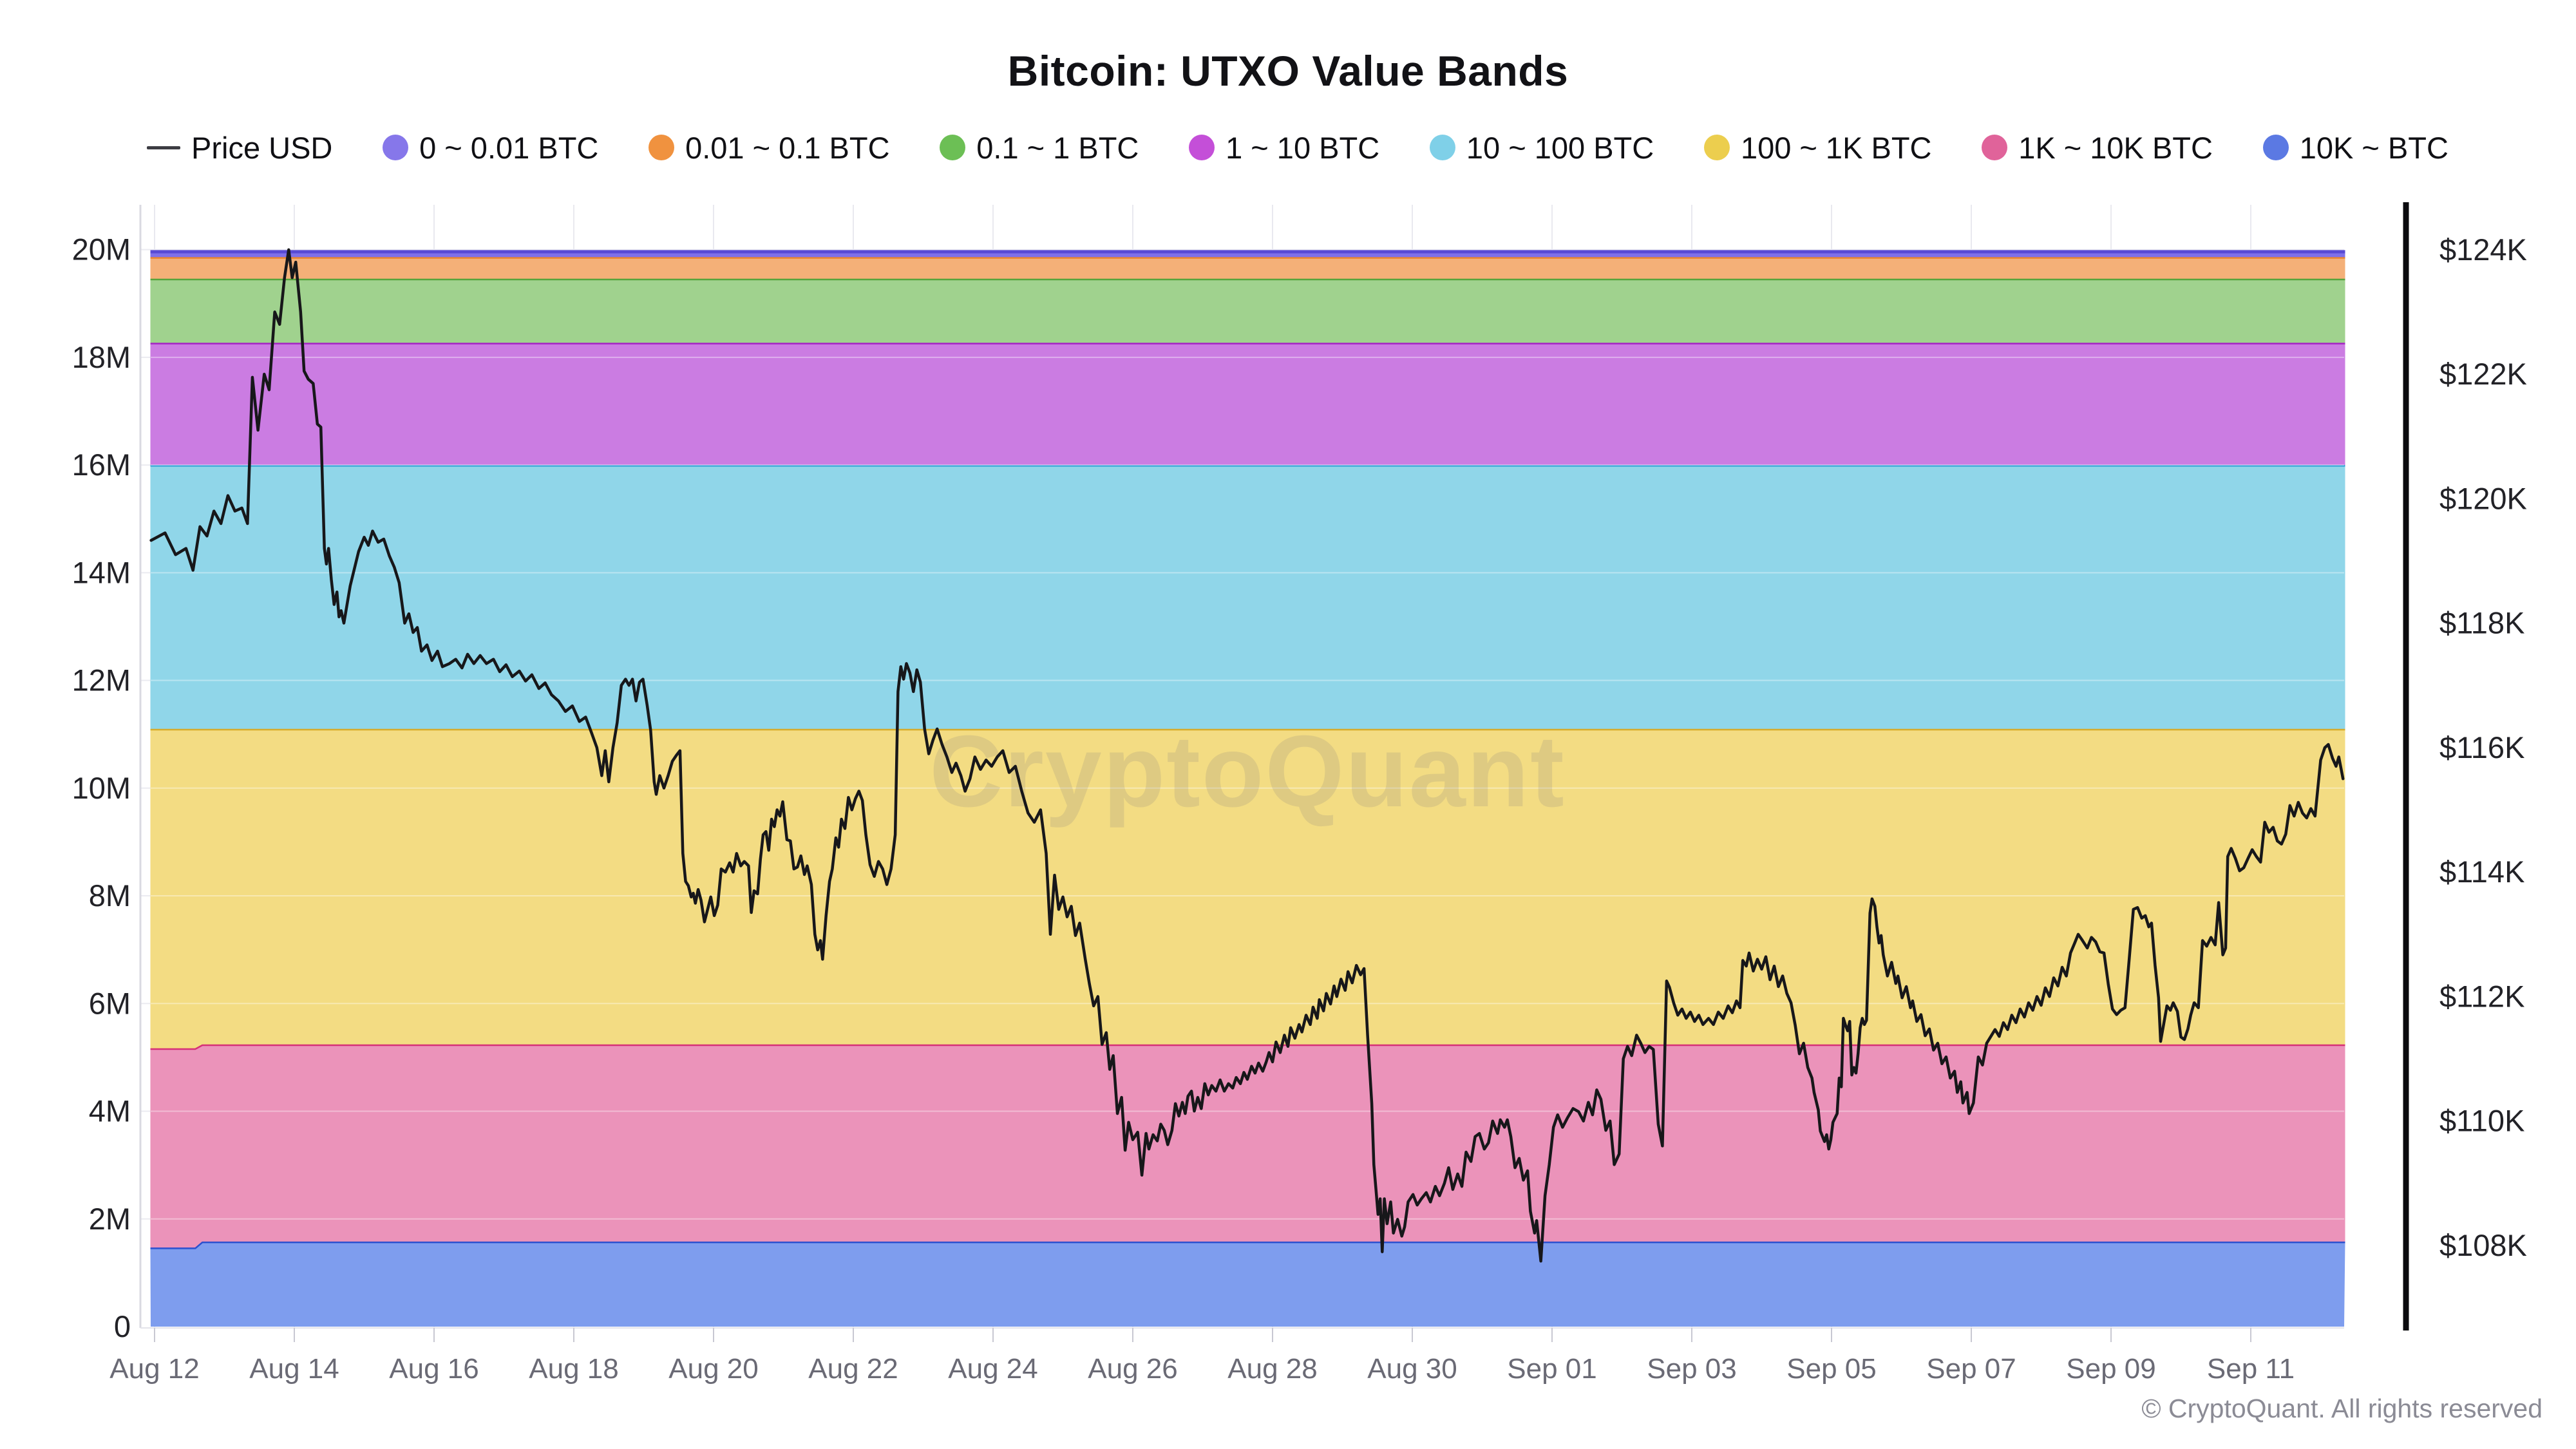 Image resolution: width=2576 pixels, height=1449 pixels. I want to click on left-axis-label: 10M, so click(101, 788).